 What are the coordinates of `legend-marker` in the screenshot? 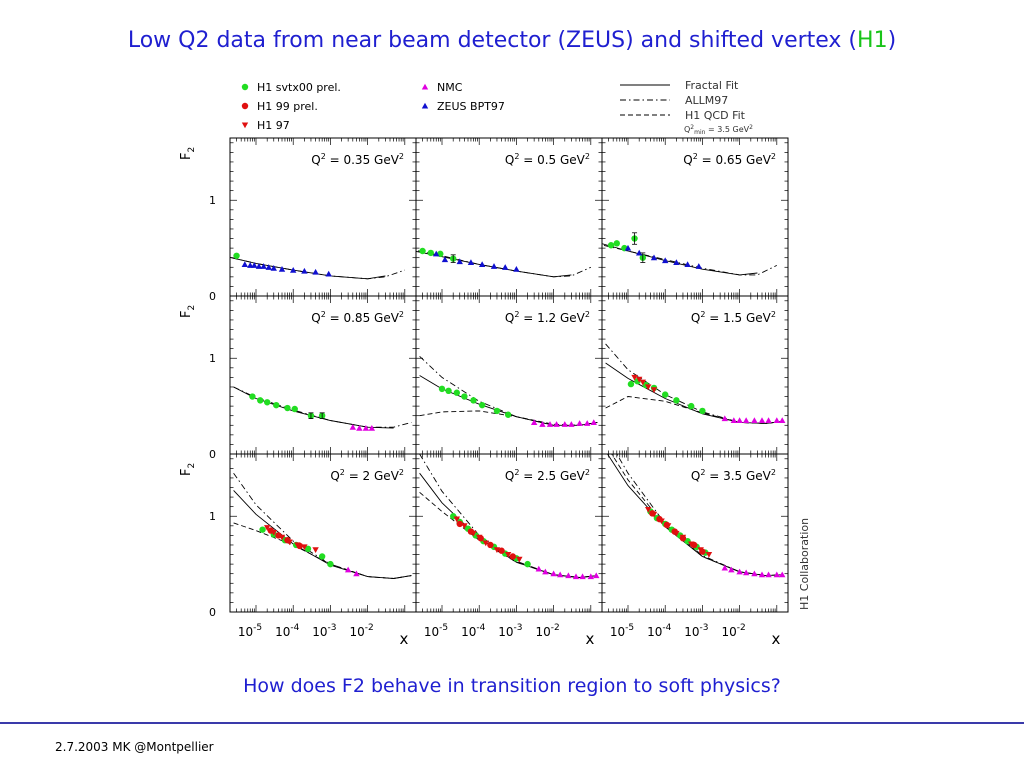 It's located at (245, 106).